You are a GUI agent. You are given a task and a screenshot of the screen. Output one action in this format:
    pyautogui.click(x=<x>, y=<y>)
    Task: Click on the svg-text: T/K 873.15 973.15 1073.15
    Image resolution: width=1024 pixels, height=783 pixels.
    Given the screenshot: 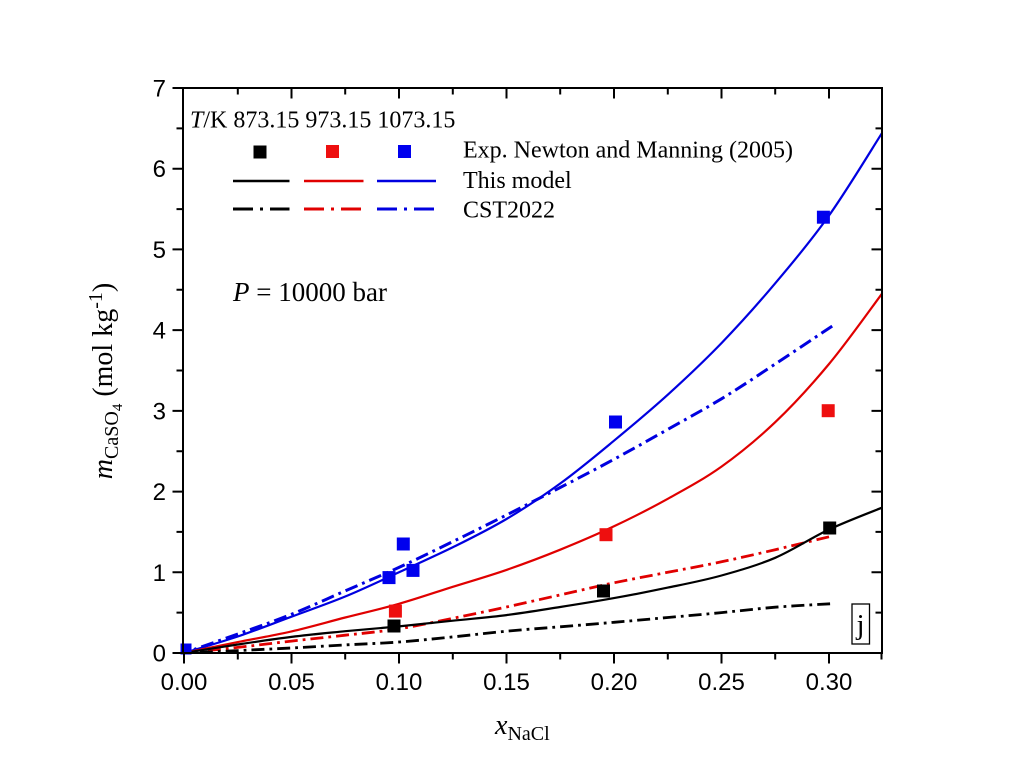 What is the action you would take?
    pyautogui.click(x=322, y=121)
    